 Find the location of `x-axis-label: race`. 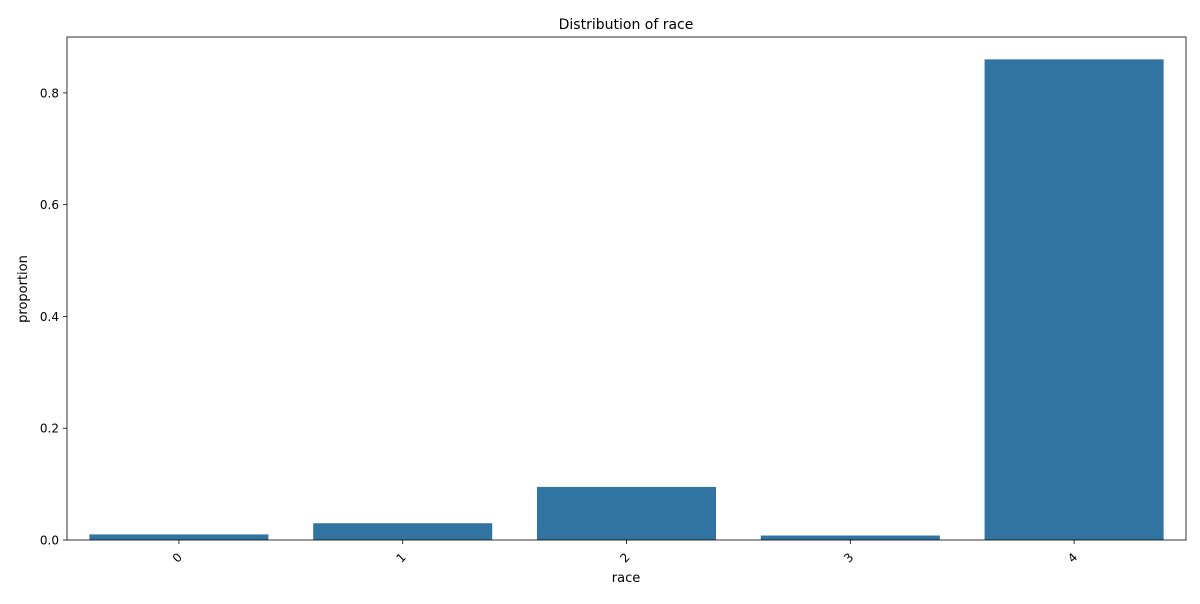

x-axis-label: race is located at coordinates (626, 578).